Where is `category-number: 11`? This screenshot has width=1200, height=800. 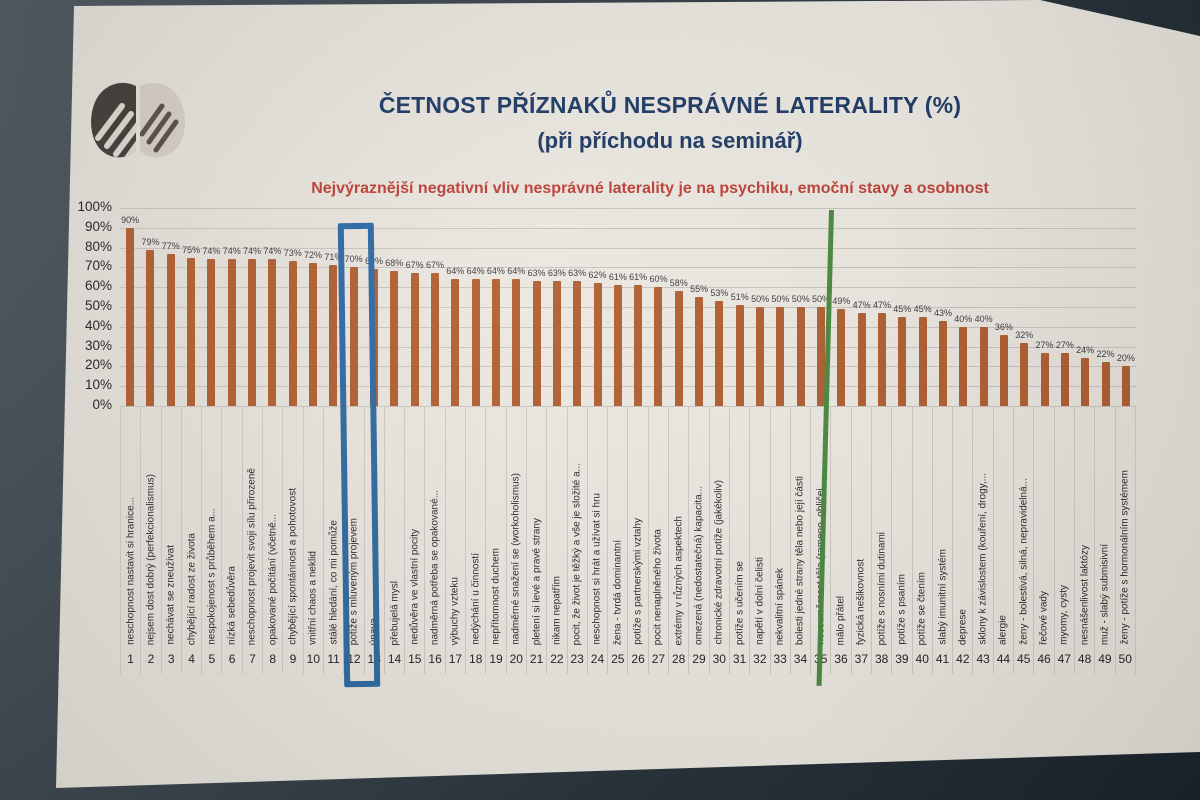
category-number: 11 is located at coordinates (334, 661).